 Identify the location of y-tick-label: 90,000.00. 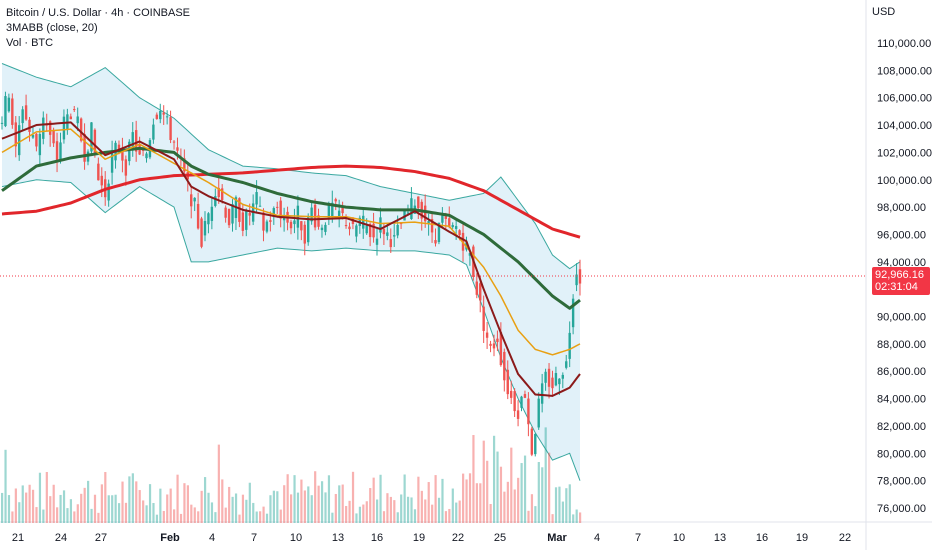
(901, 318).